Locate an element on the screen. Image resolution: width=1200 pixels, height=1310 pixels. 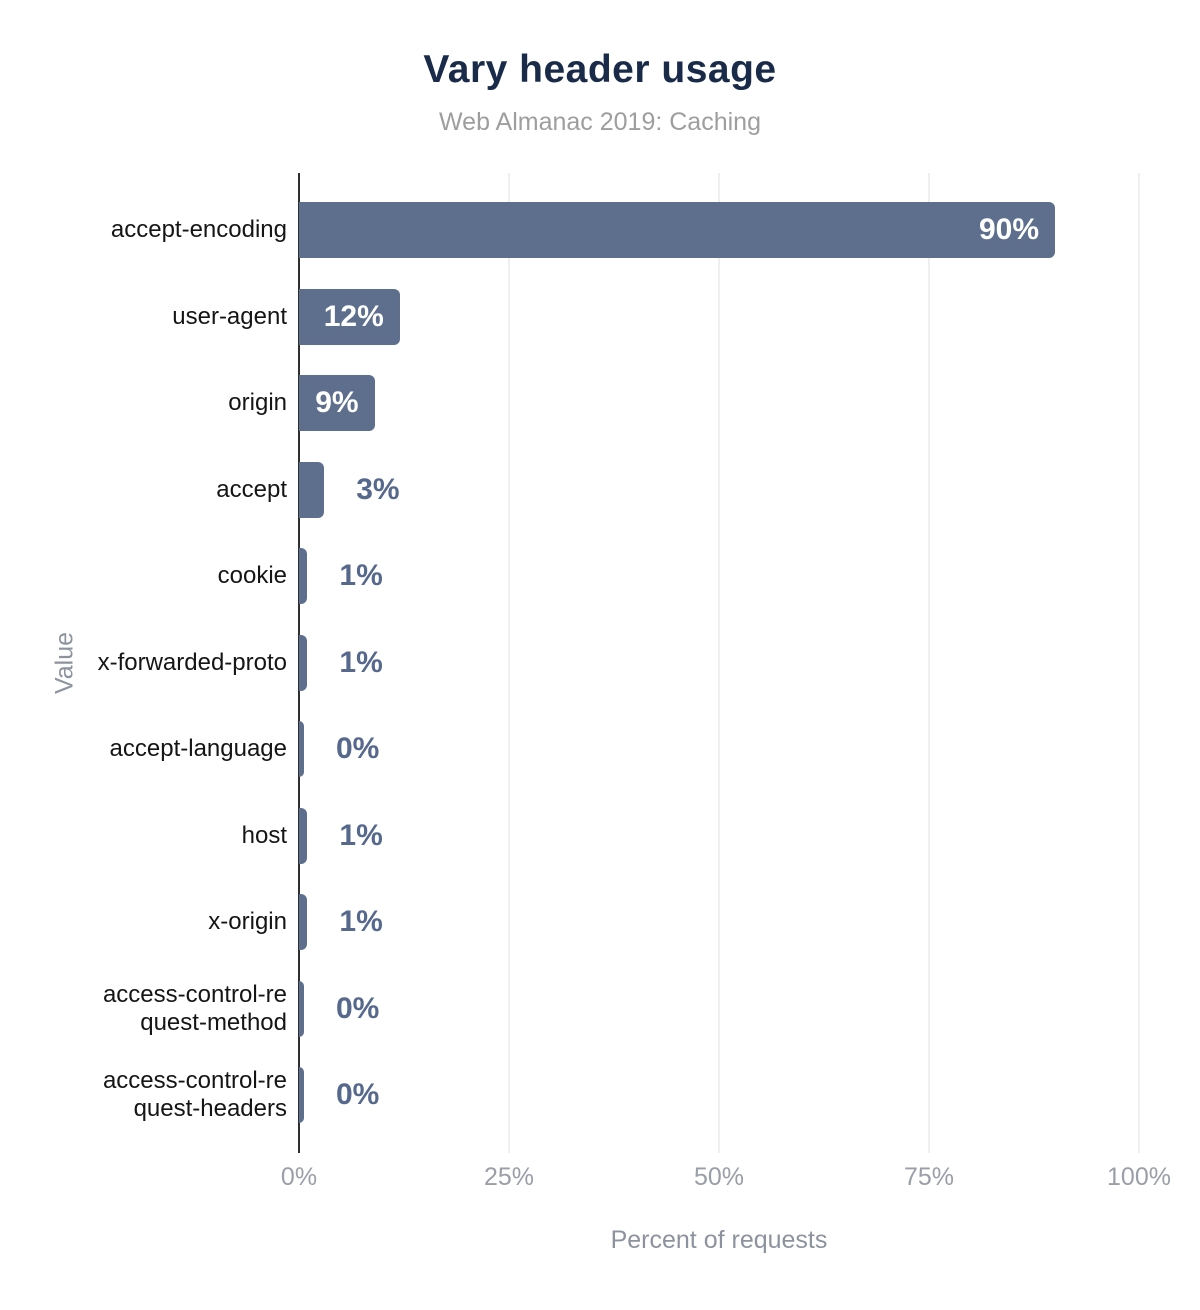
category-label: access-control-re quest-headers is located at coordinates (194, 1095).